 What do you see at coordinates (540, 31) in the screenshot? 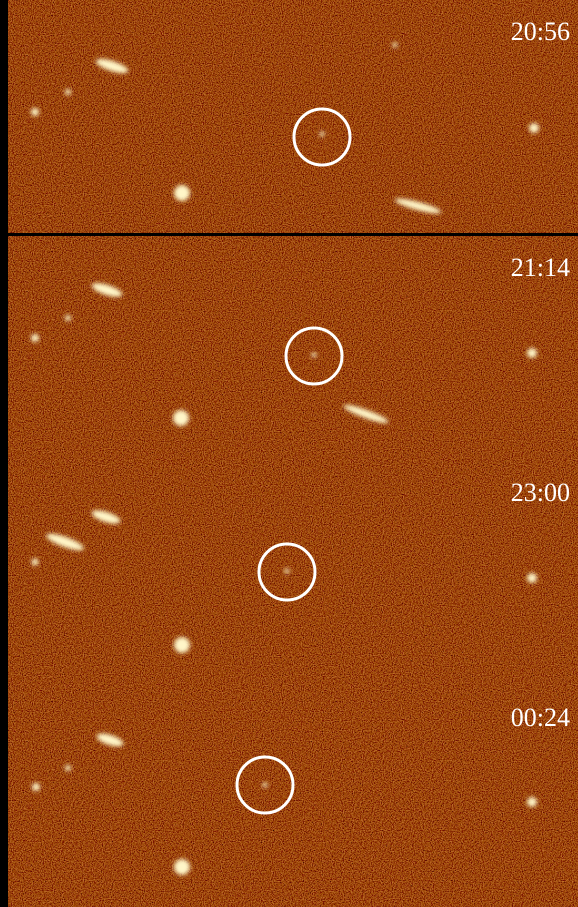
I see `timestamp: 20:56` at bounding box center [540, 31].